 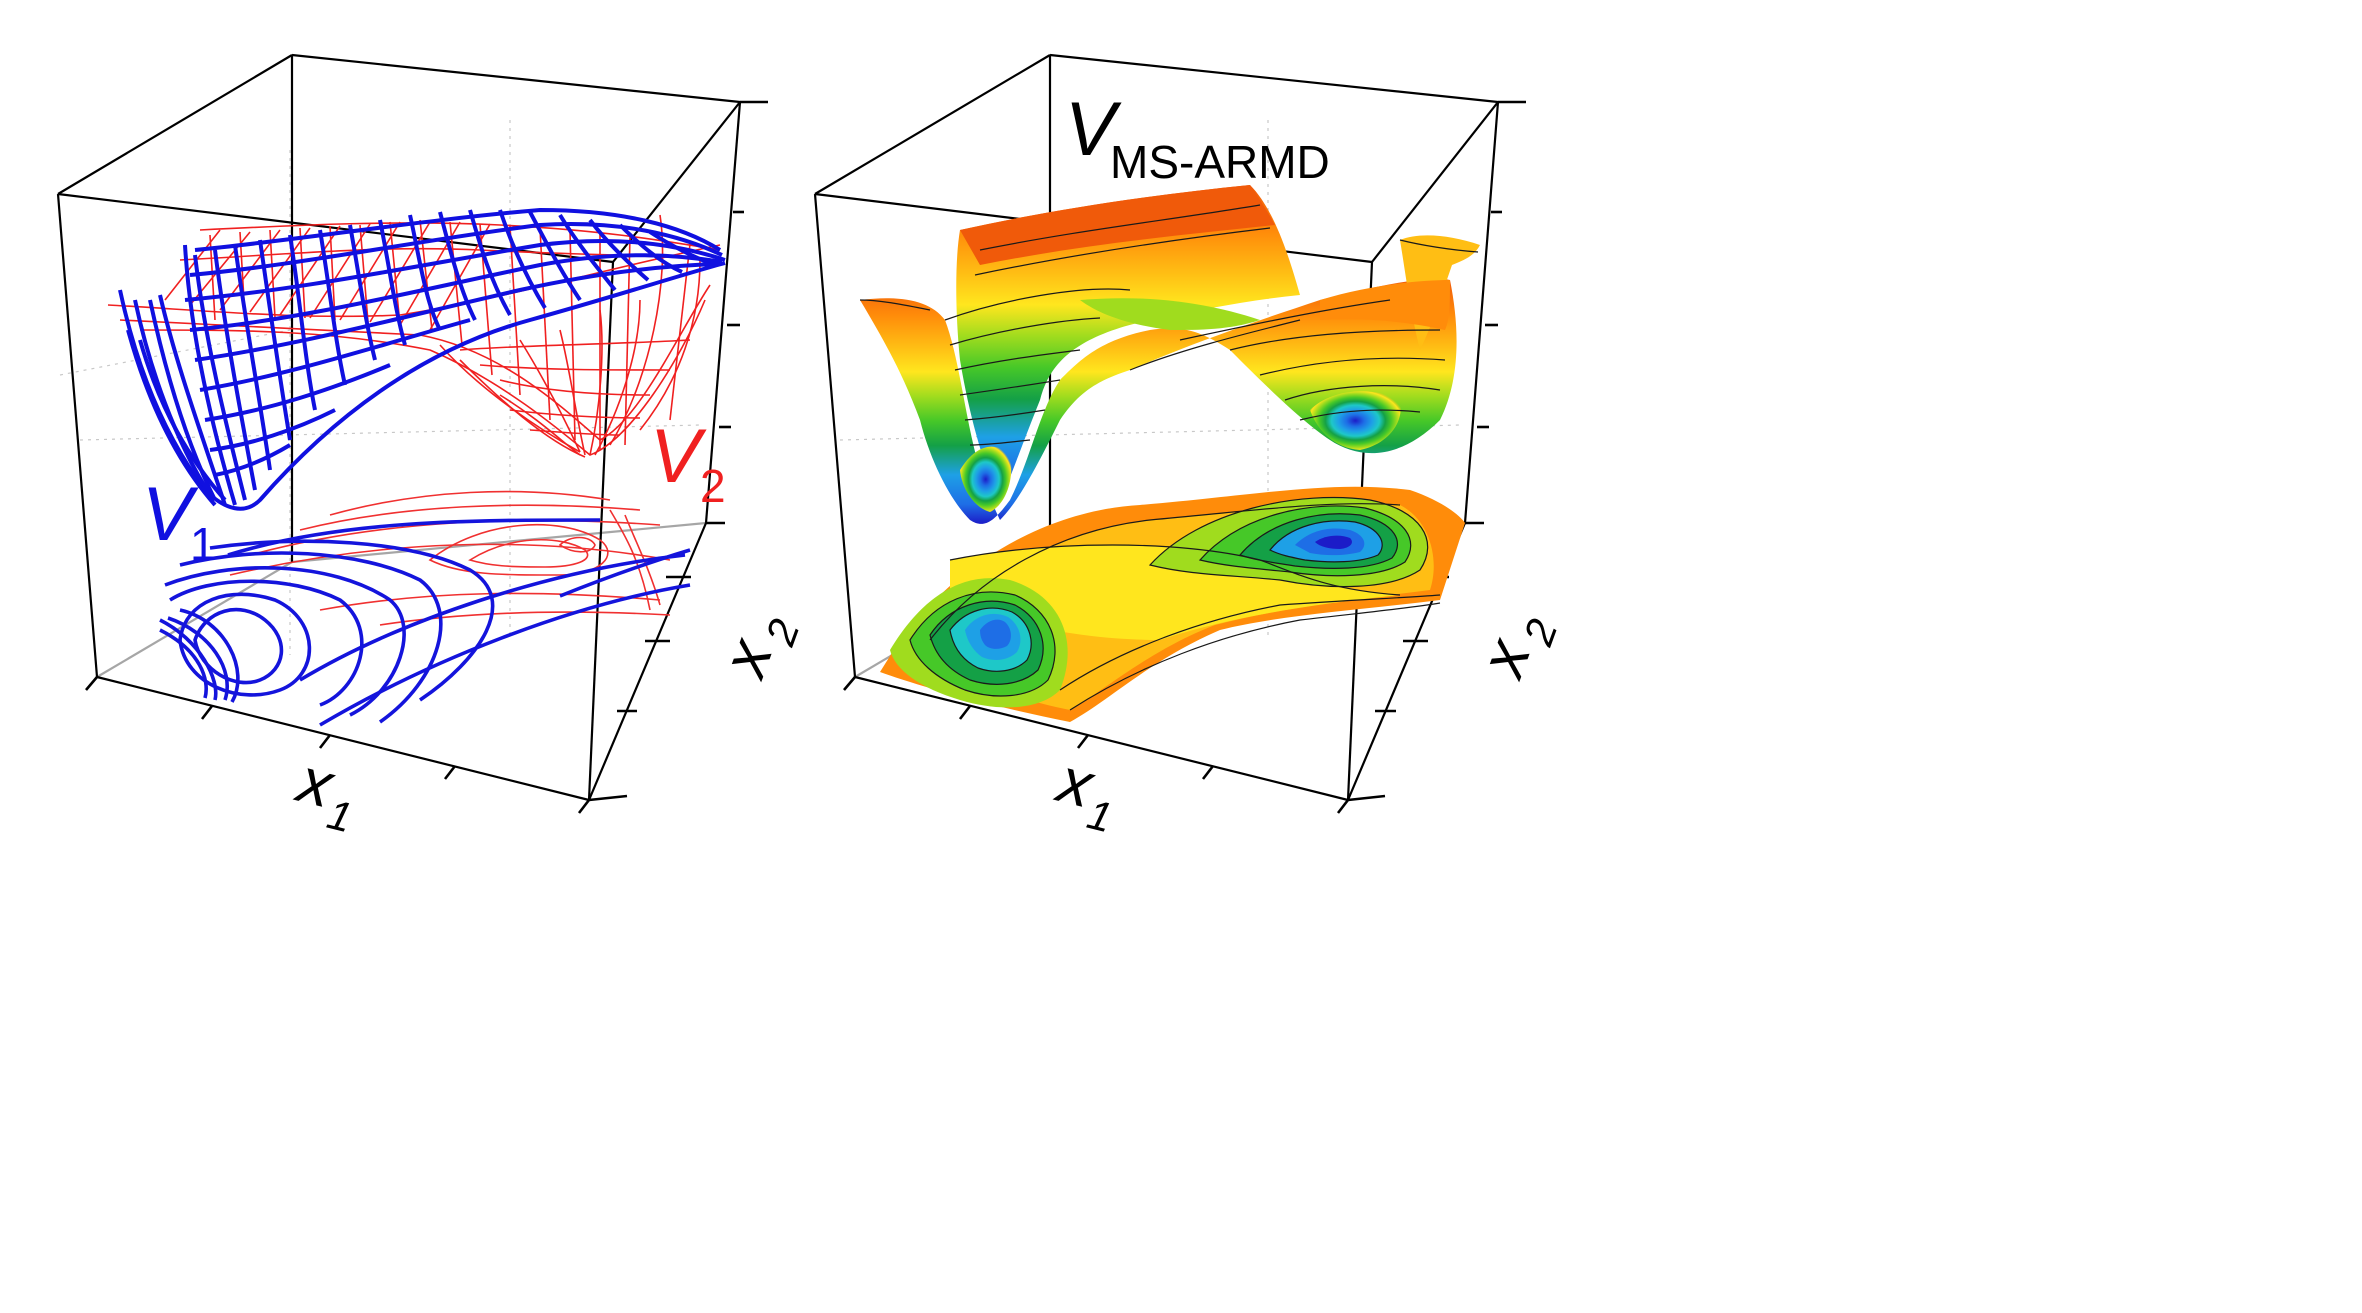 I want to click on right-vmsarmd-label: V MS-ARMD, so click(x=1197, y=137).